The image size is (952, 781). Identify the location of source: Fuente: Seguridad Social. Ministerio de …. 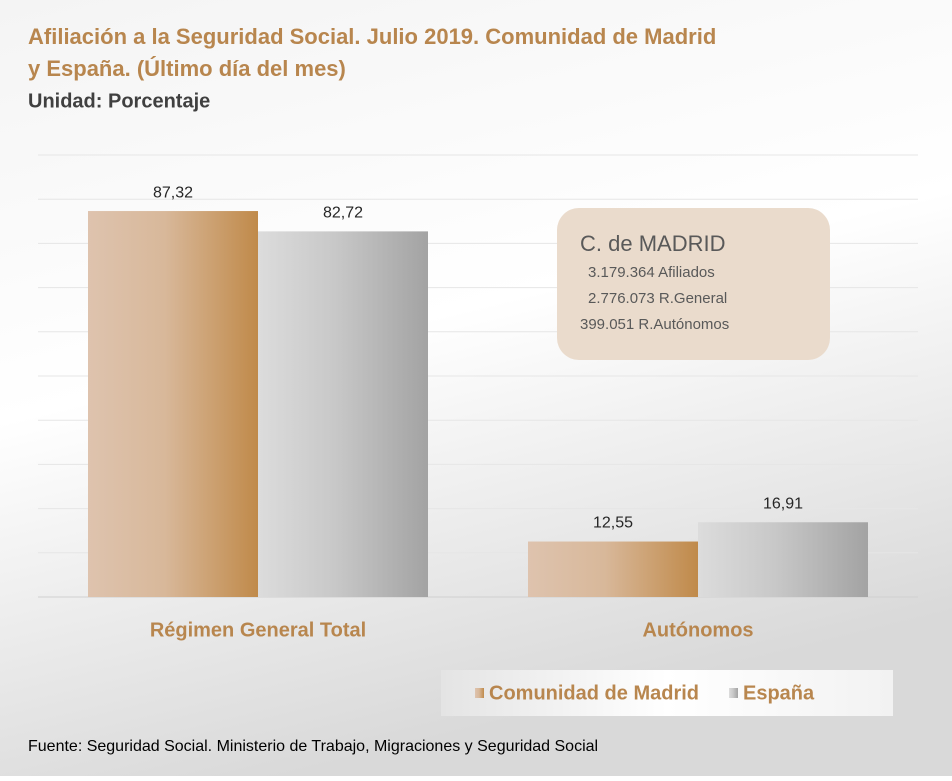
(313, 746).